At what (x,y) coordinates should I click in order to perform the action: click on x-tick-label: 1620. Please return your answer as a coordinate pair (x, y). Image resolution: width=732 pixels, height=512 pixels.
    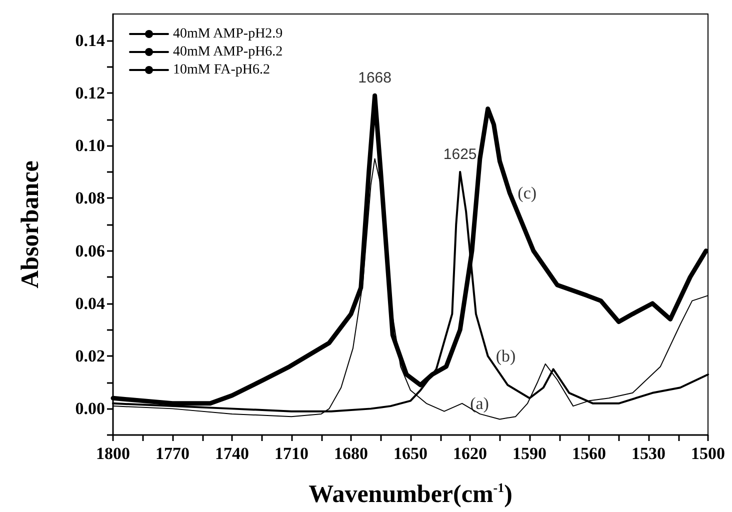
    Looking at the image, I should click on (470, 453).